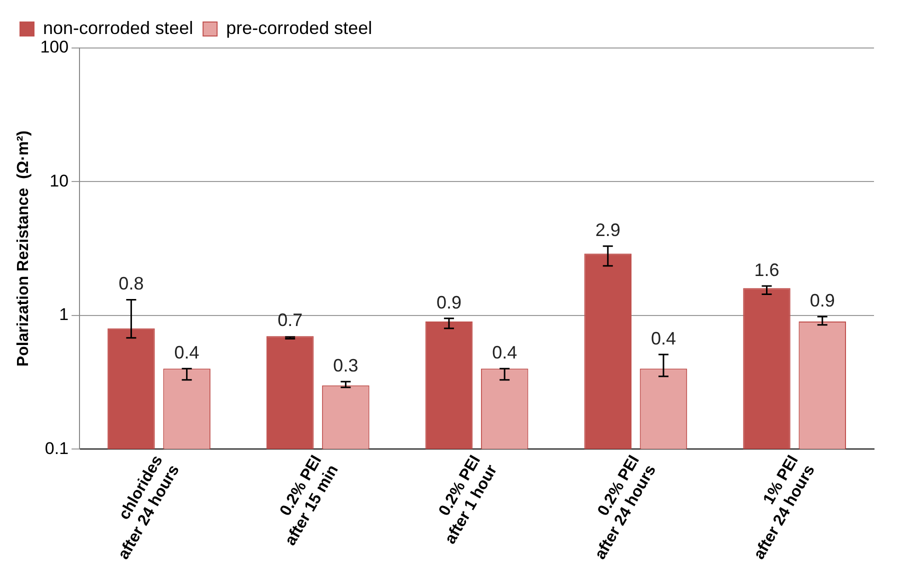  Describe the element at coordinates (118, 28) in the screenshot. I see `legend-label: non-corroded steel` at that location.